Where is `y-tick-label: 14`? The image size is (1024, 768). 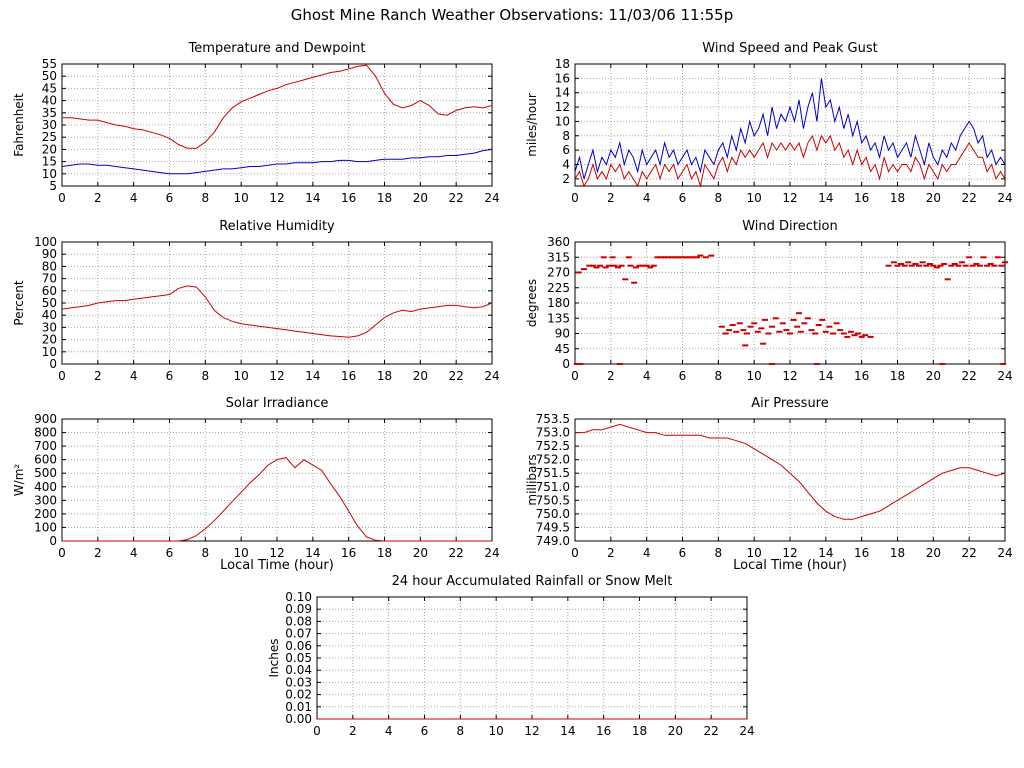
y-tick-label: 14 is located at coordinates (562, 93).